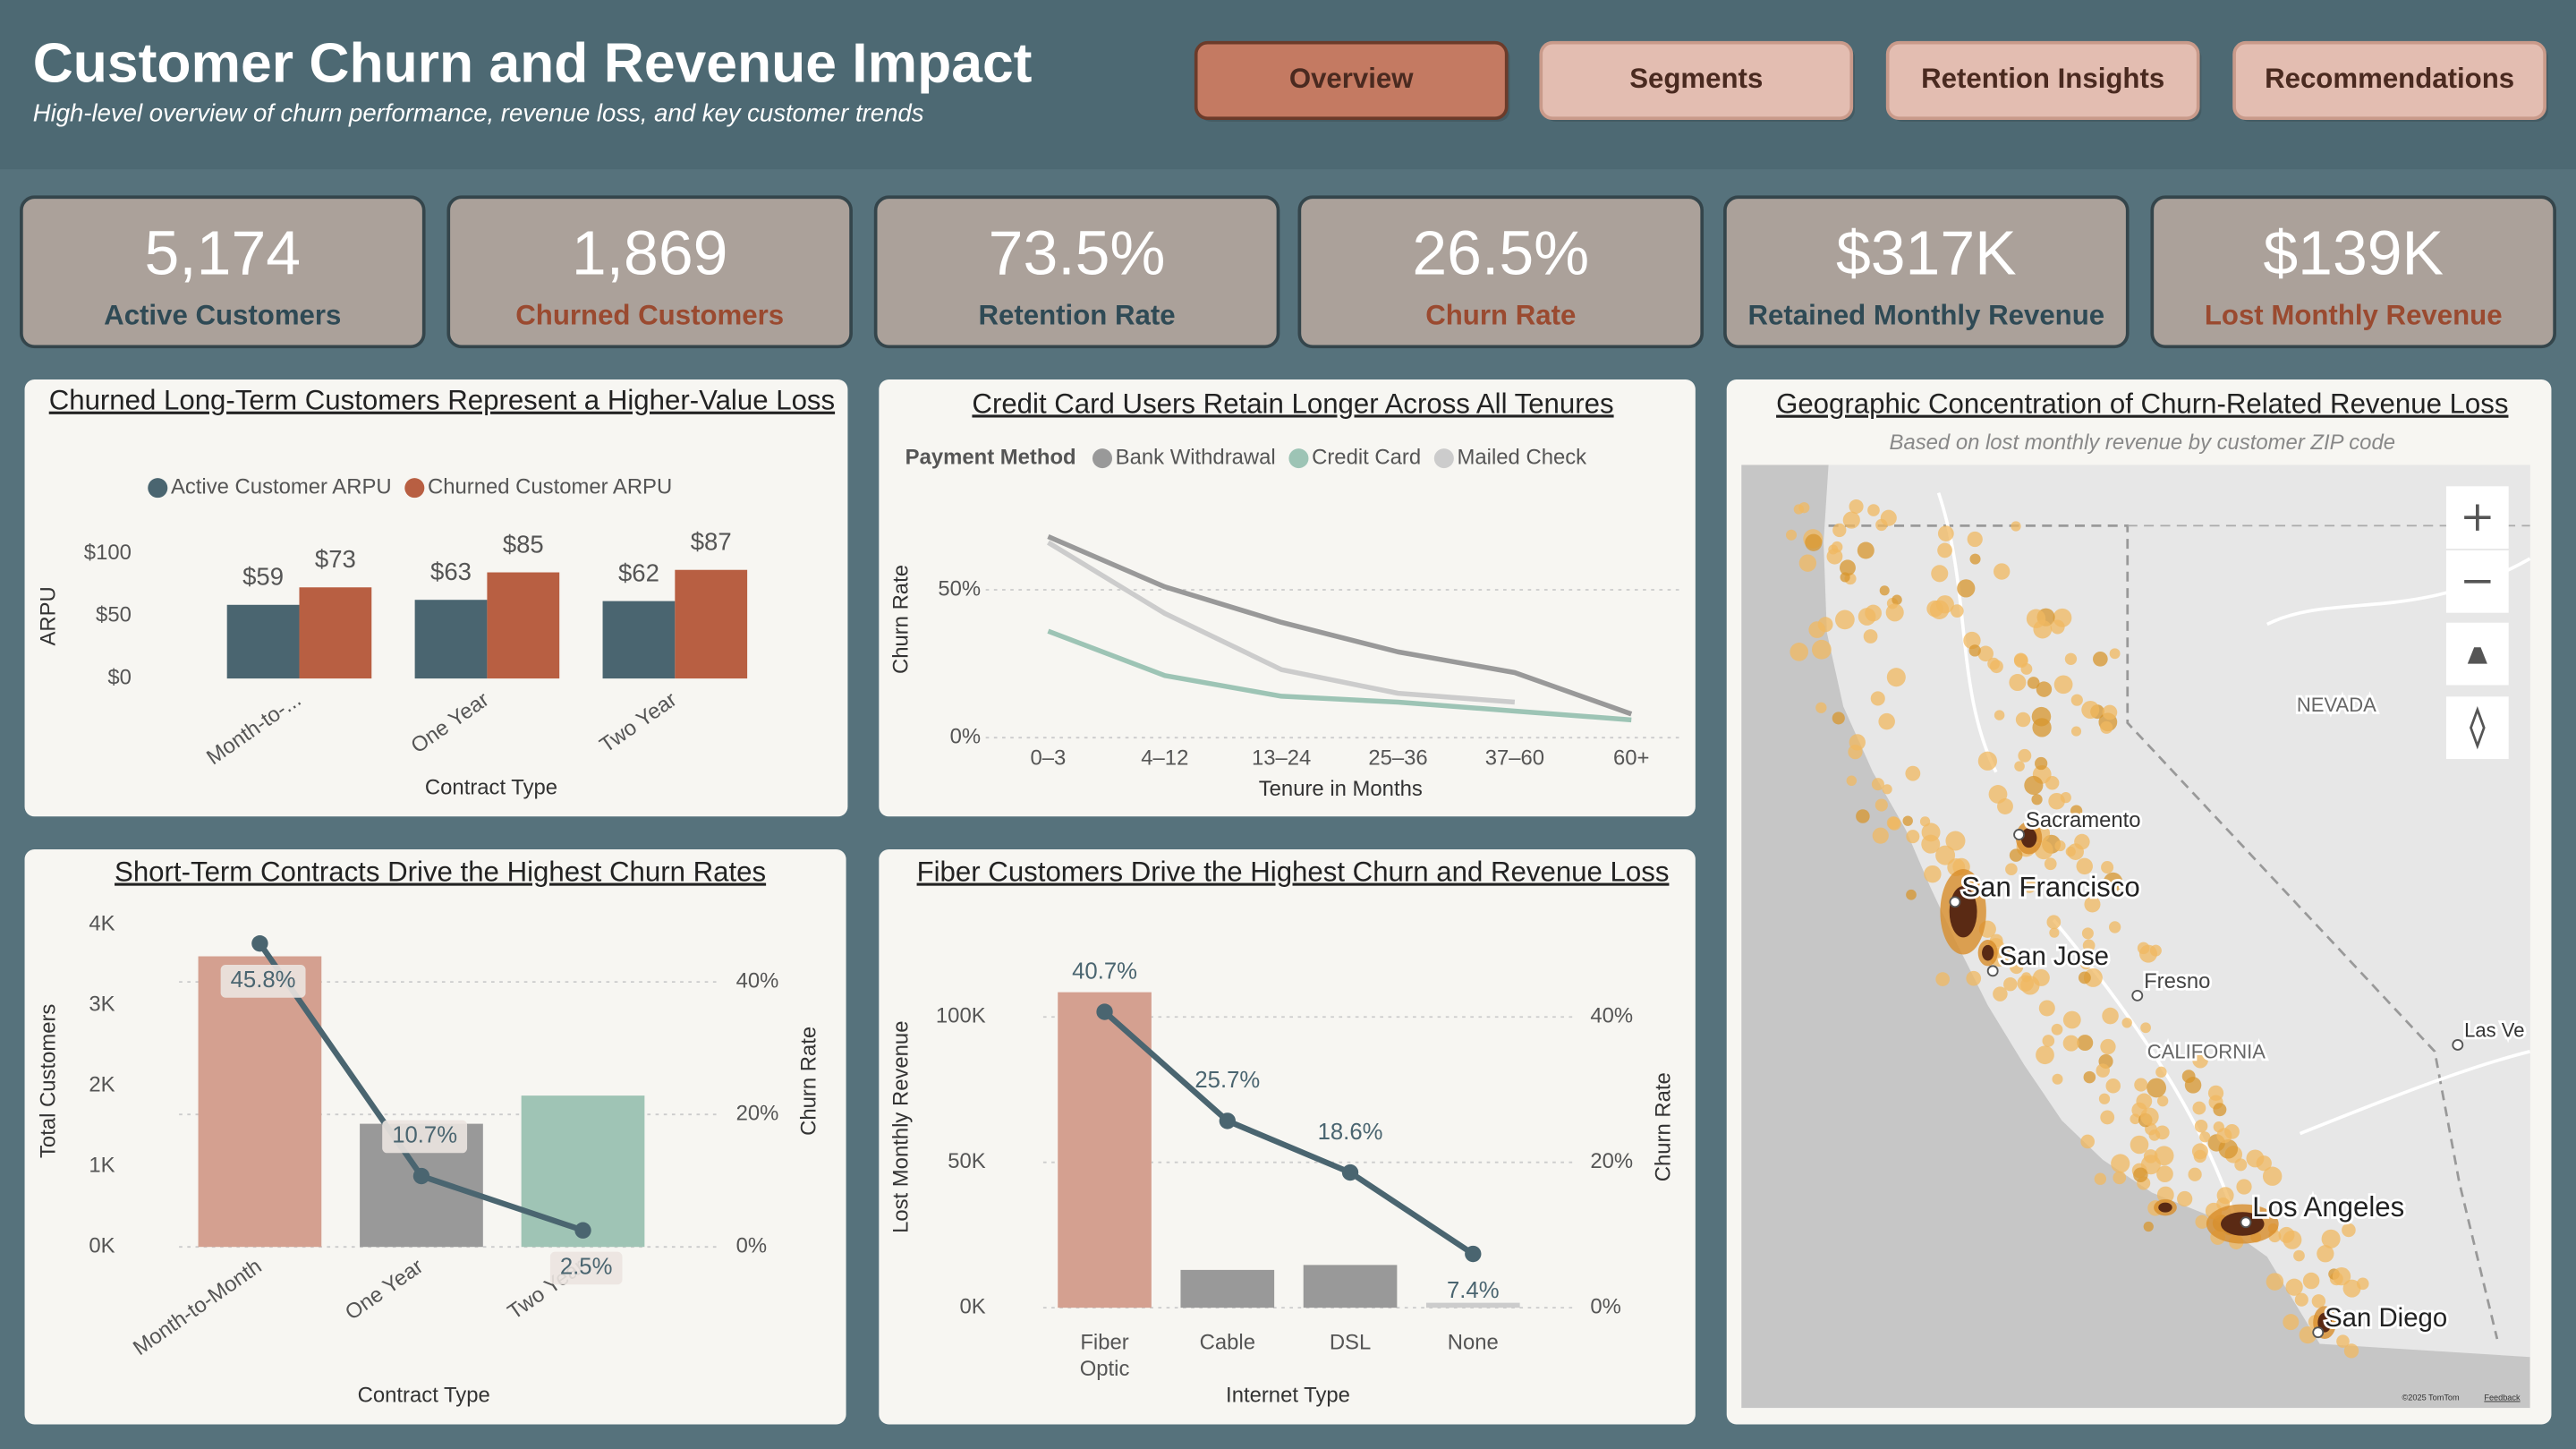 This screenshot has height=1449, width=2576. I want to click on y-tick-label: 0%, so click(965, 736).